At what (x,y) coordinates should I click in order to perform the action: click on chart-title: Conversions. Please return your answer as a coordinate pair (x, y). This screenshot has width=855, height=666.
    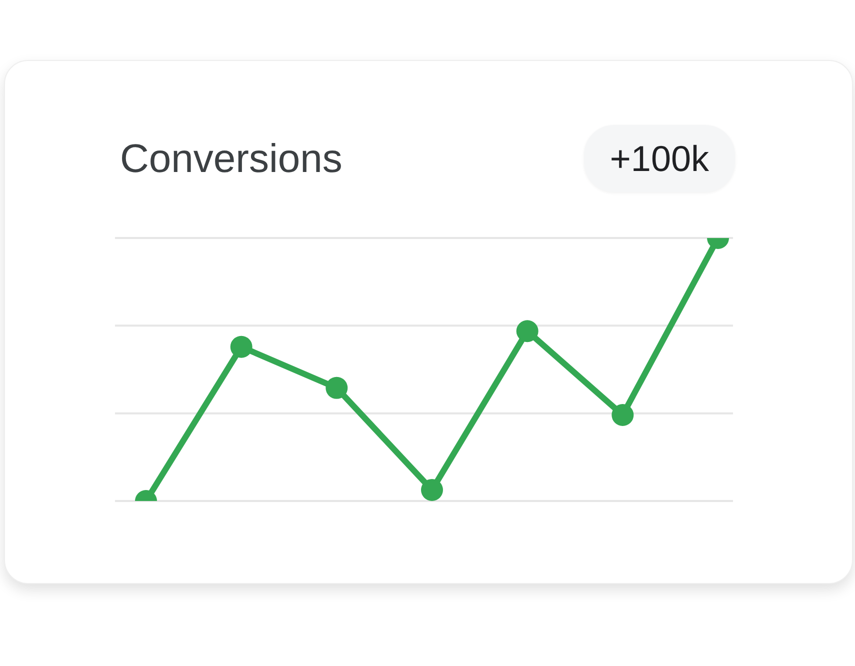
    Looking at the image, I should click on (231, 159).